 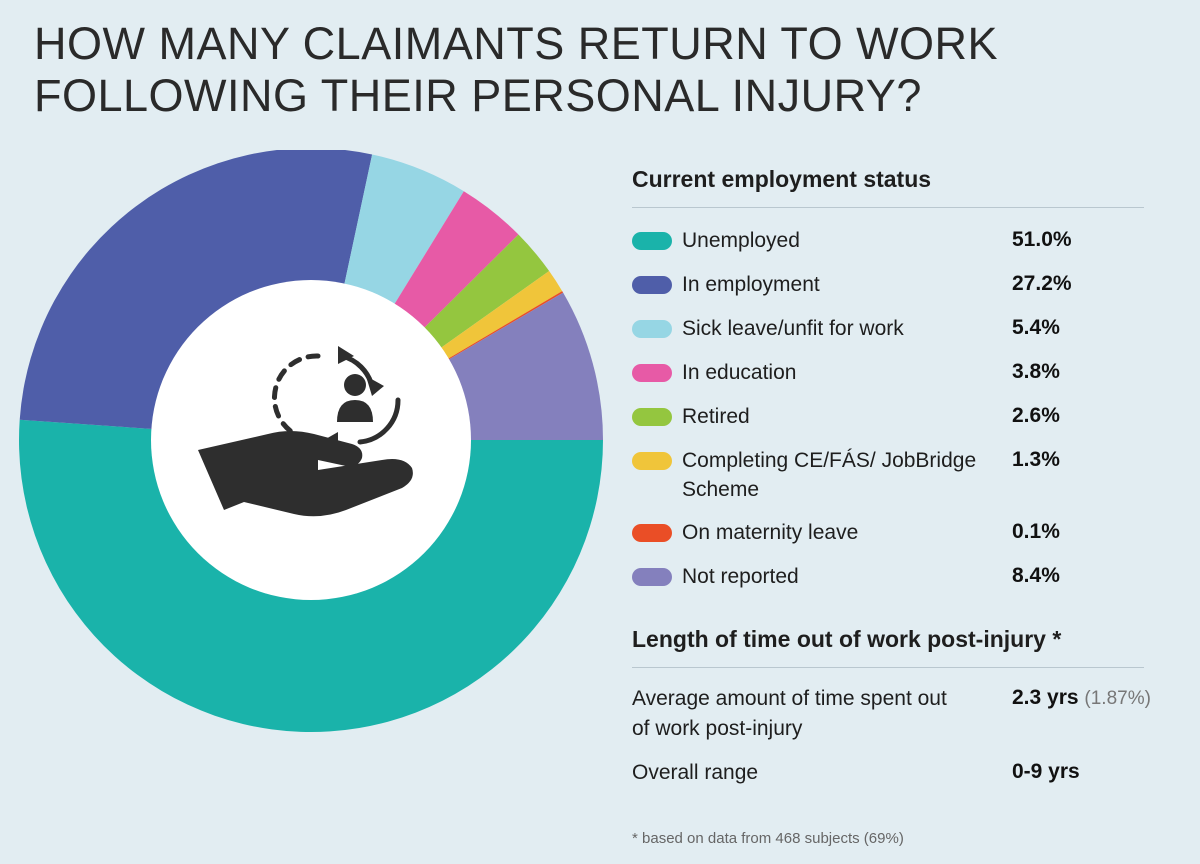 What do you see at coordinates (716, 416) in the screenshot?
I see `legend-label: Retired` at bounding box center [716, 416].